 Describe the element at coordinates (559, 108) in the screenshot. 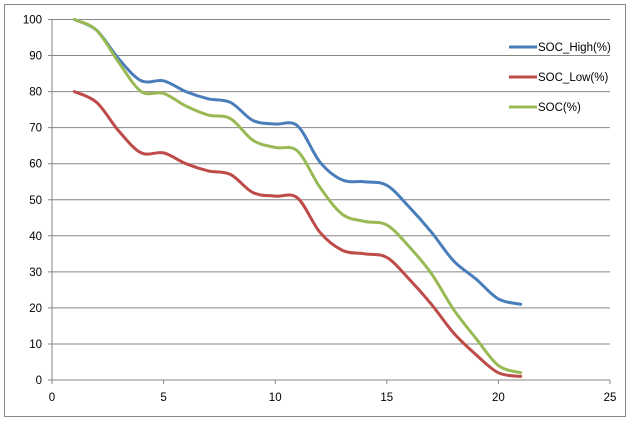

I see `legend-label: SOC(%)` at that location.